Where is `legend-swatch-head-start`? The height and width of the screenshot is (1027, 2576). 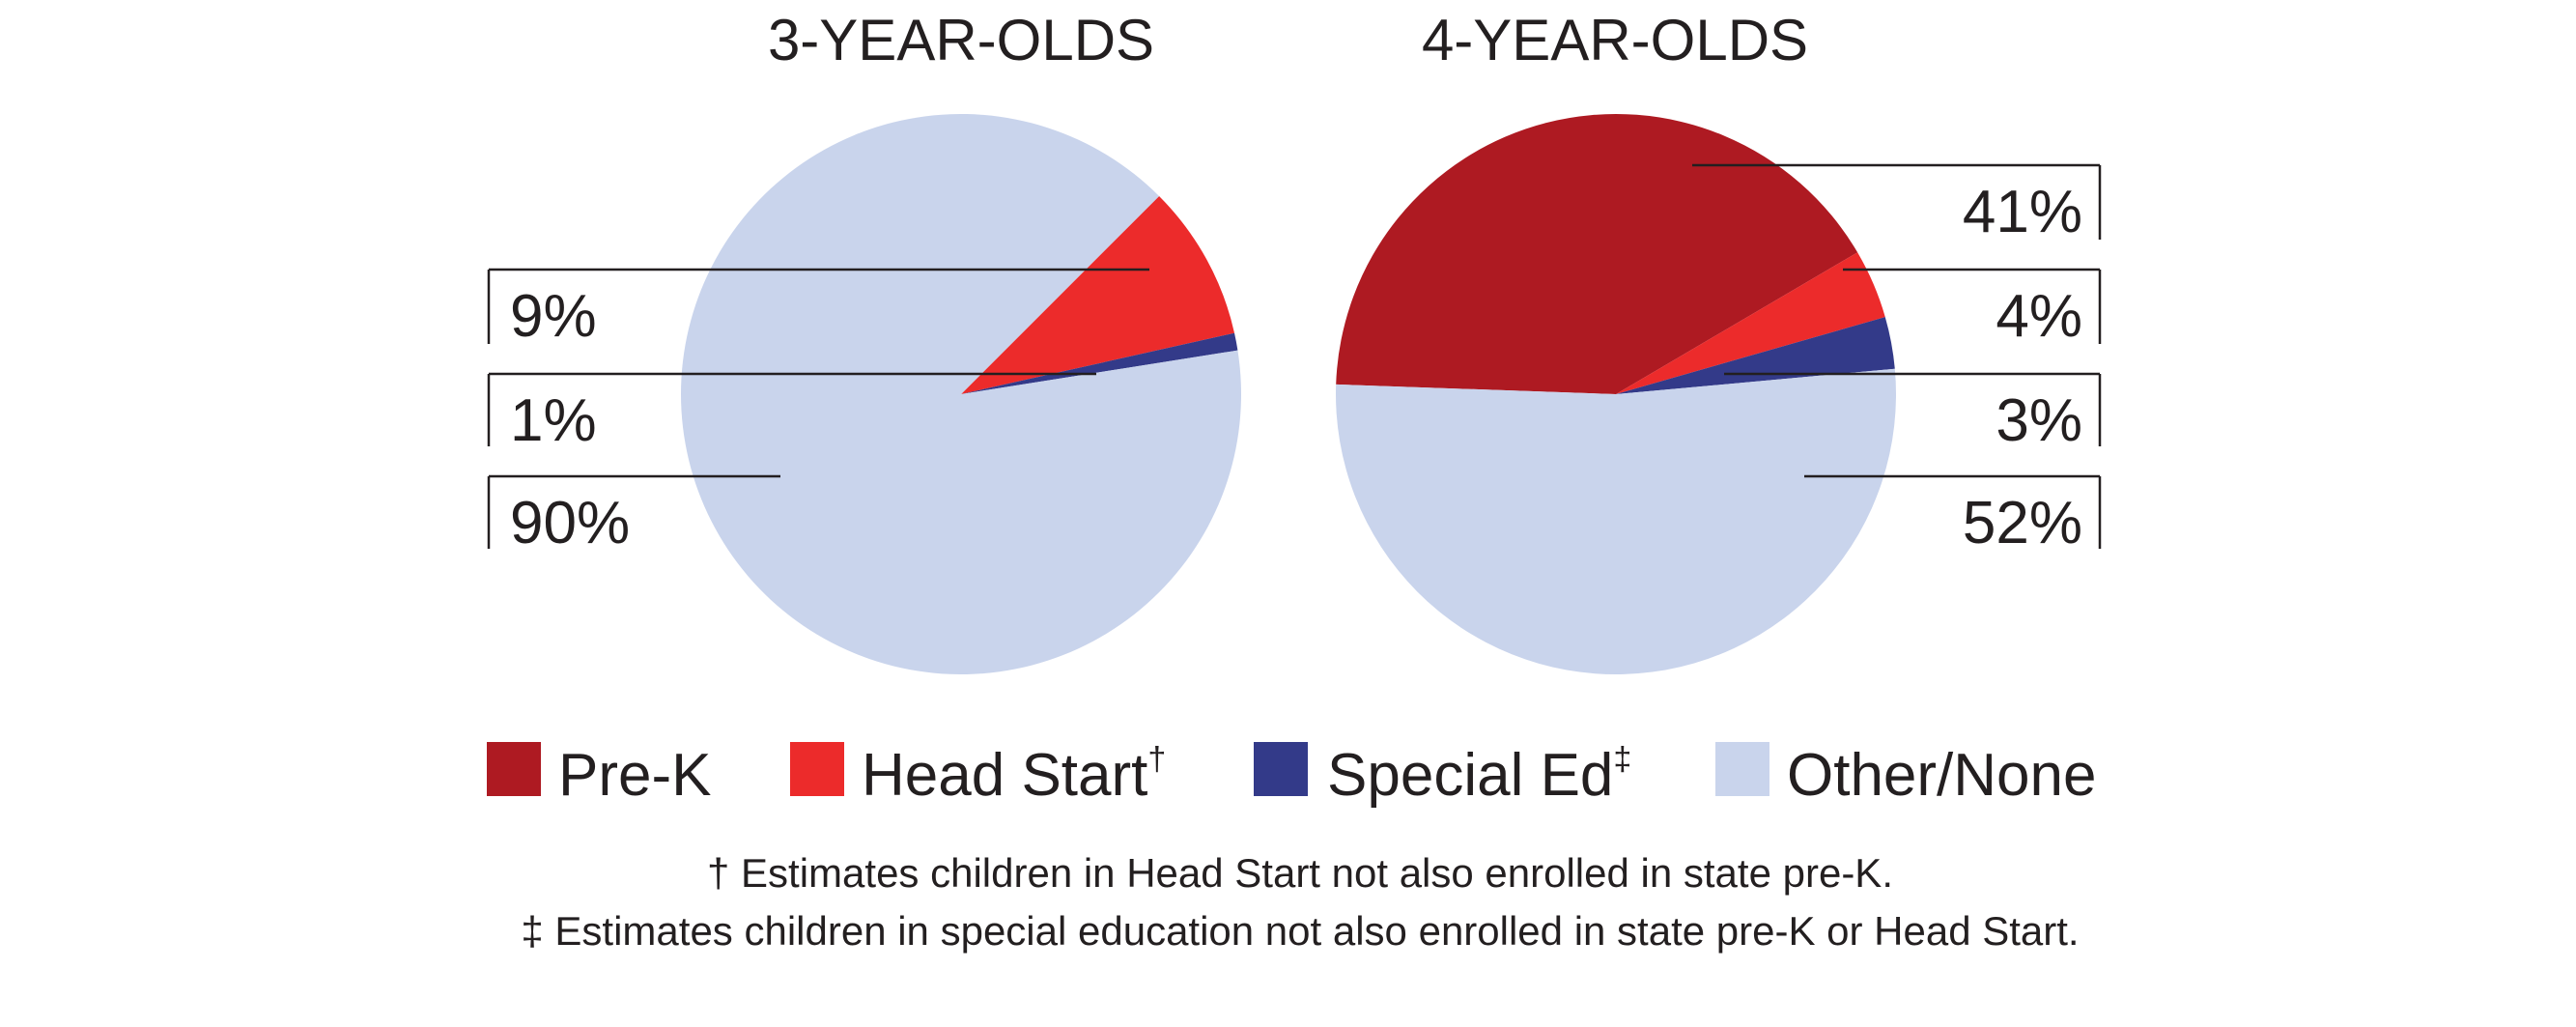 legend-swatch-head-start is located at coordinates (817, 769).